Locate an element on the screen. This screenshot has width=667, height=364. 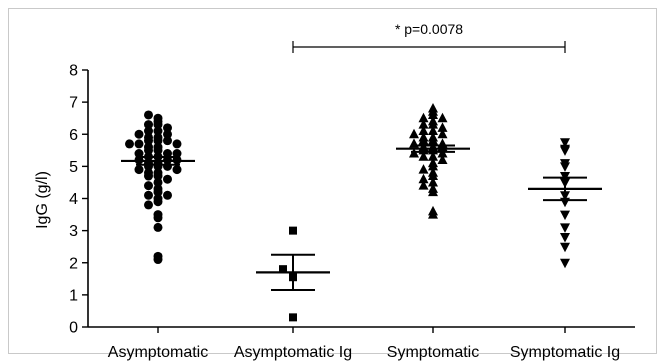
y-axis-title: IgG (g/l) is located at coordinates (42, 200).